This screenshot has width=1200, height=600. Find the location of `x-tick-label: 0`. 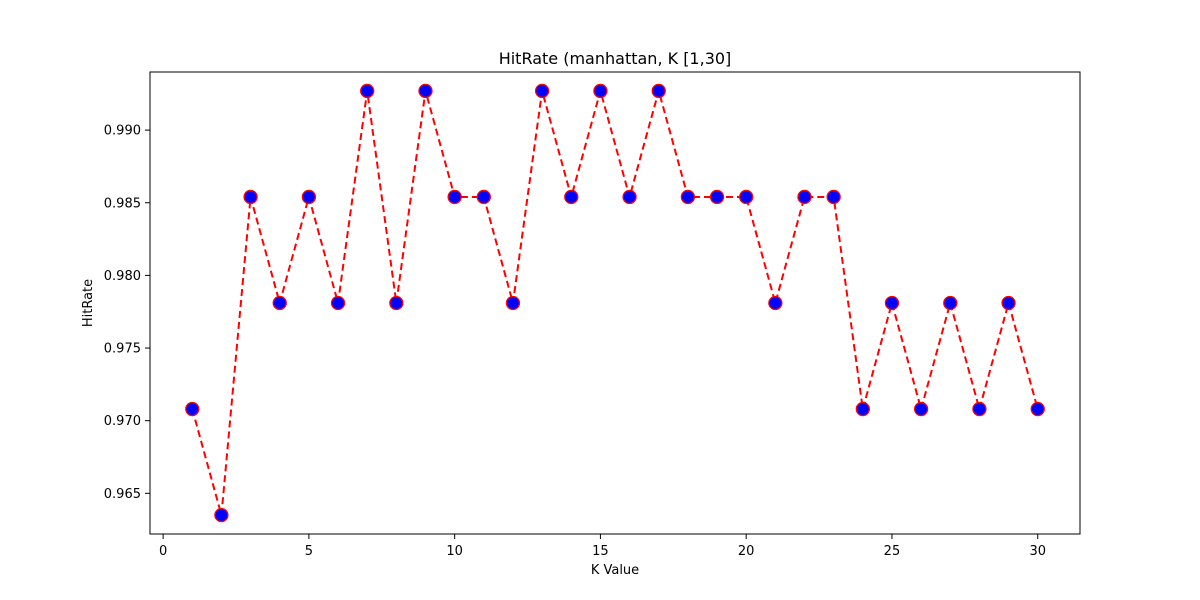

x-tick-label: 0 is located at coordinates (163, 551).